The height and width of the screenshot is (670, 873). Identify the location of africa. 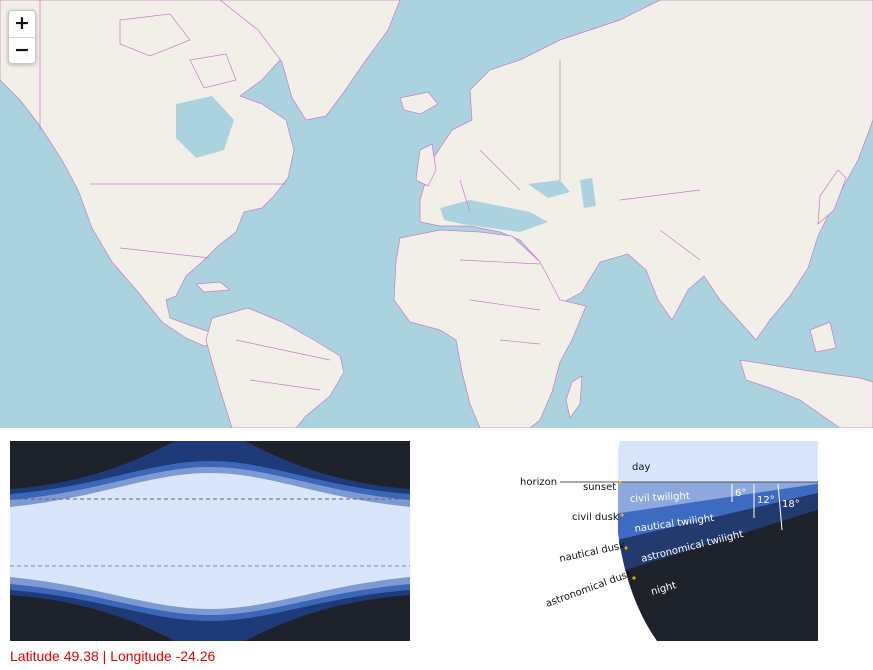
(490, 328).